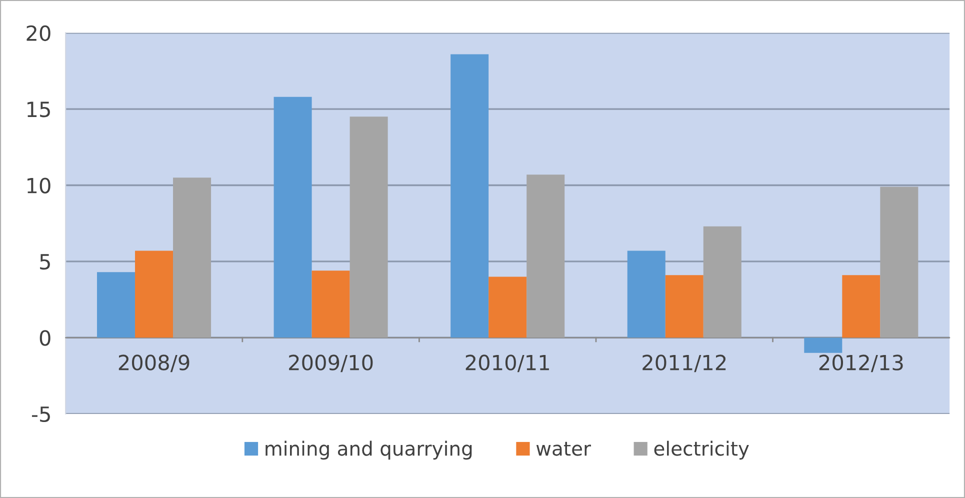 This screenshot has height=498, width=965. What do you see at coordinates (564, 449) in the screenshot?
I see `legend-label: water` at bounding box center [564, 449].